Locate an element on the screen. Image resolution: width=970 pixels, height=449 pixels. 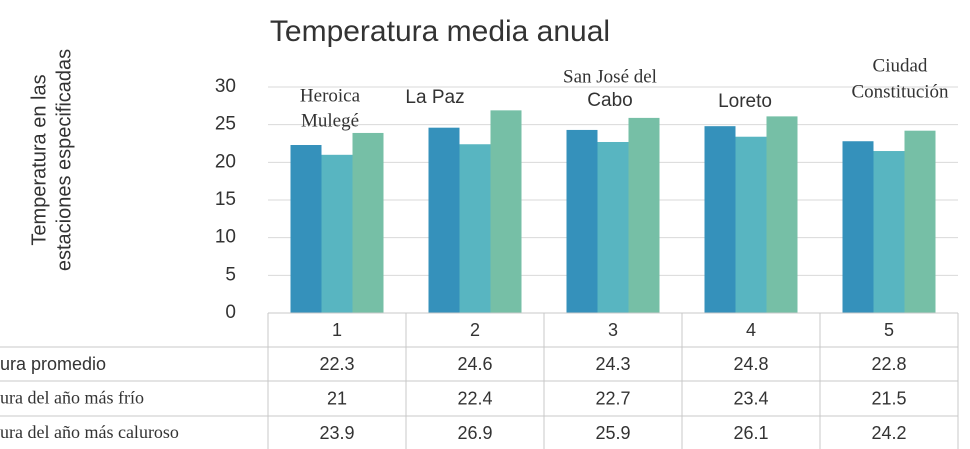
station-label: Loreto is located at coordinates (745, 101).